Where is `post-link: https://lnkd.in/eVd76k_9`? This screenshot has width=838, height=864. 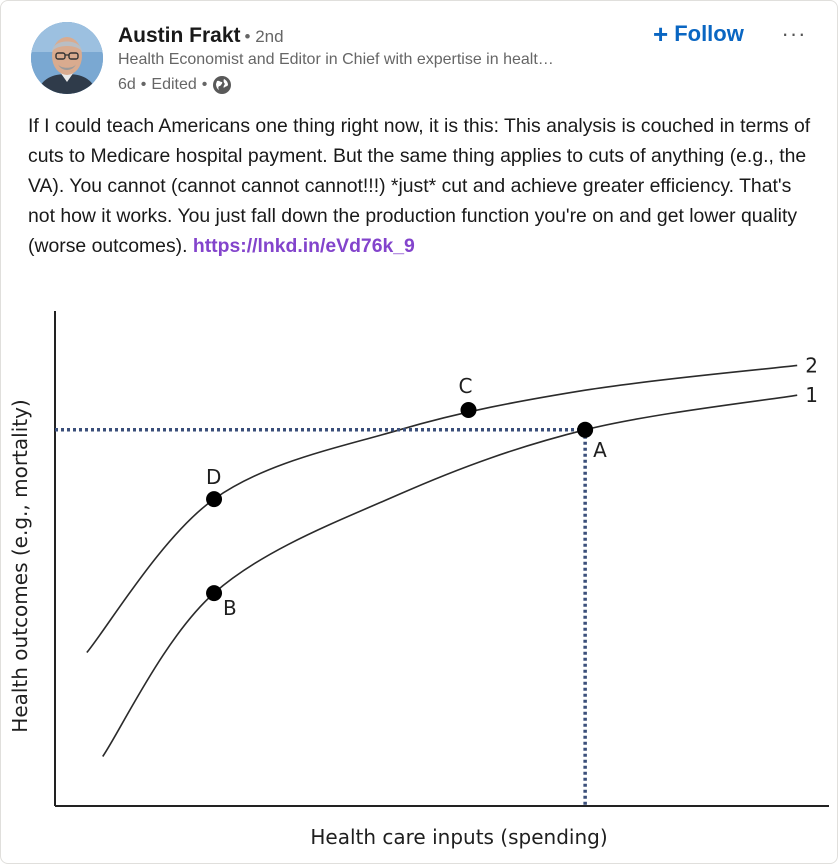
post-link: https://lnkd.in/eVd76k_9 is located at coordinates (303, 246).